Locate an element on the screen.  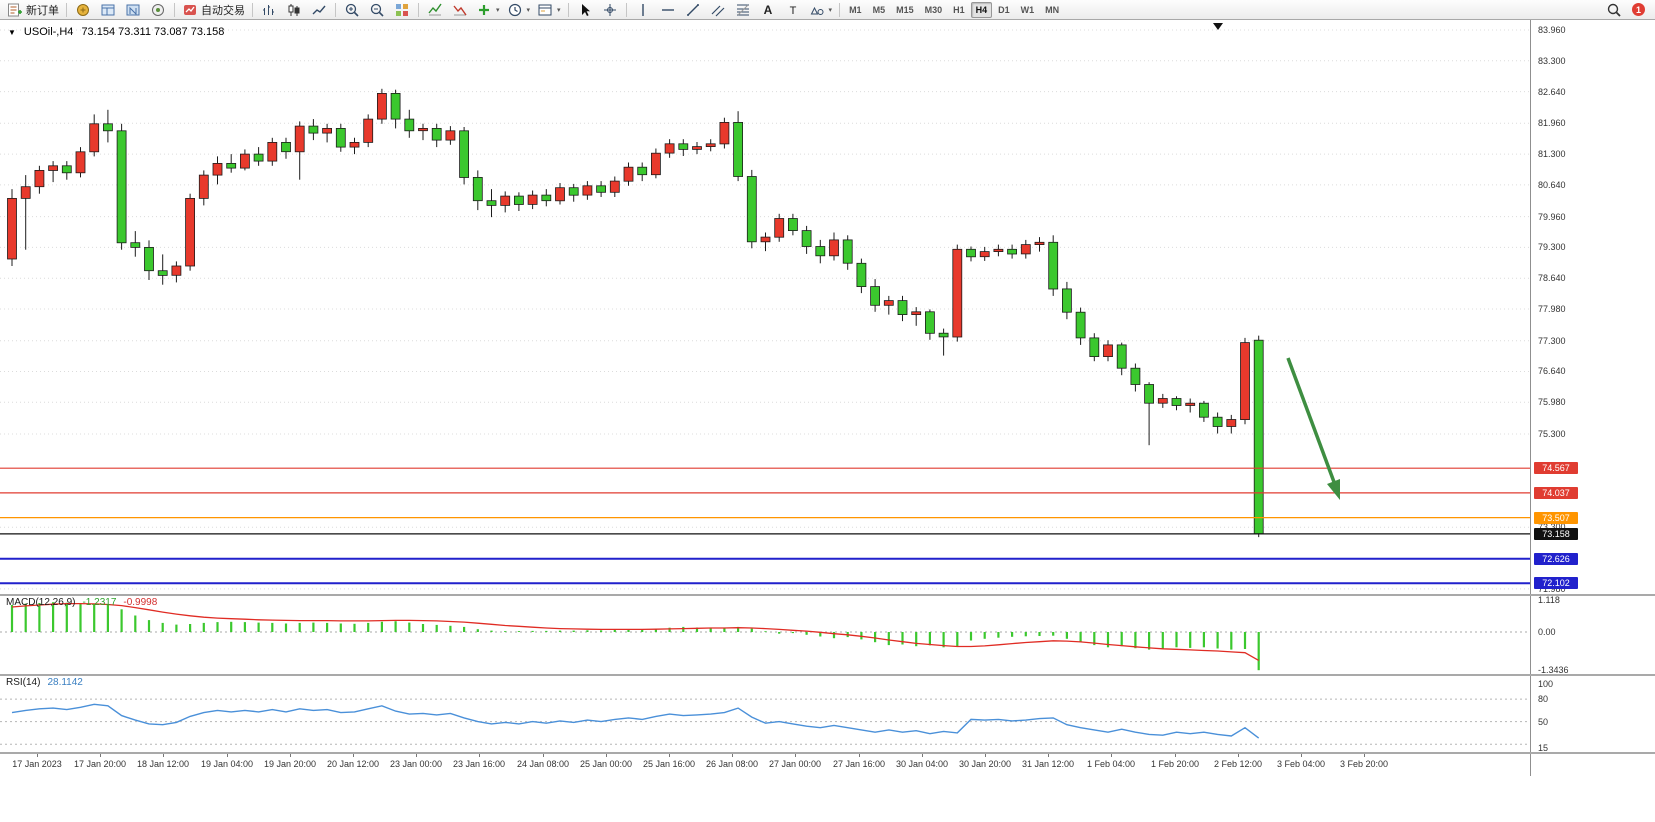
timeframe-m30-button: M30 is located at coordinates (933, 9).